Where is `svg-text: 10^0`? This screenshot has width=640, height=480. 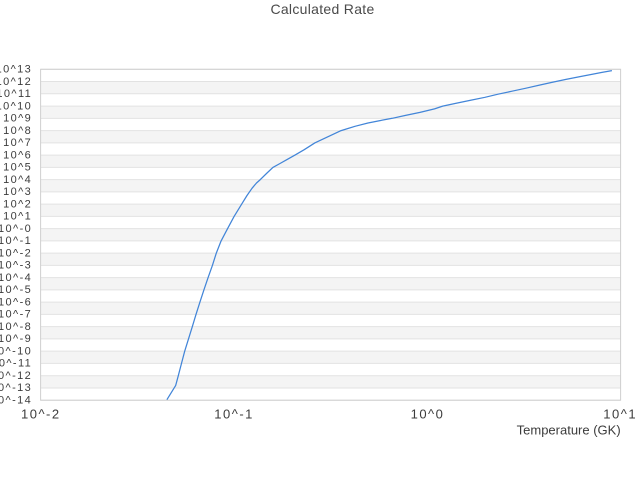
svg-text: 10^0 is located at coordinates (428, 414).